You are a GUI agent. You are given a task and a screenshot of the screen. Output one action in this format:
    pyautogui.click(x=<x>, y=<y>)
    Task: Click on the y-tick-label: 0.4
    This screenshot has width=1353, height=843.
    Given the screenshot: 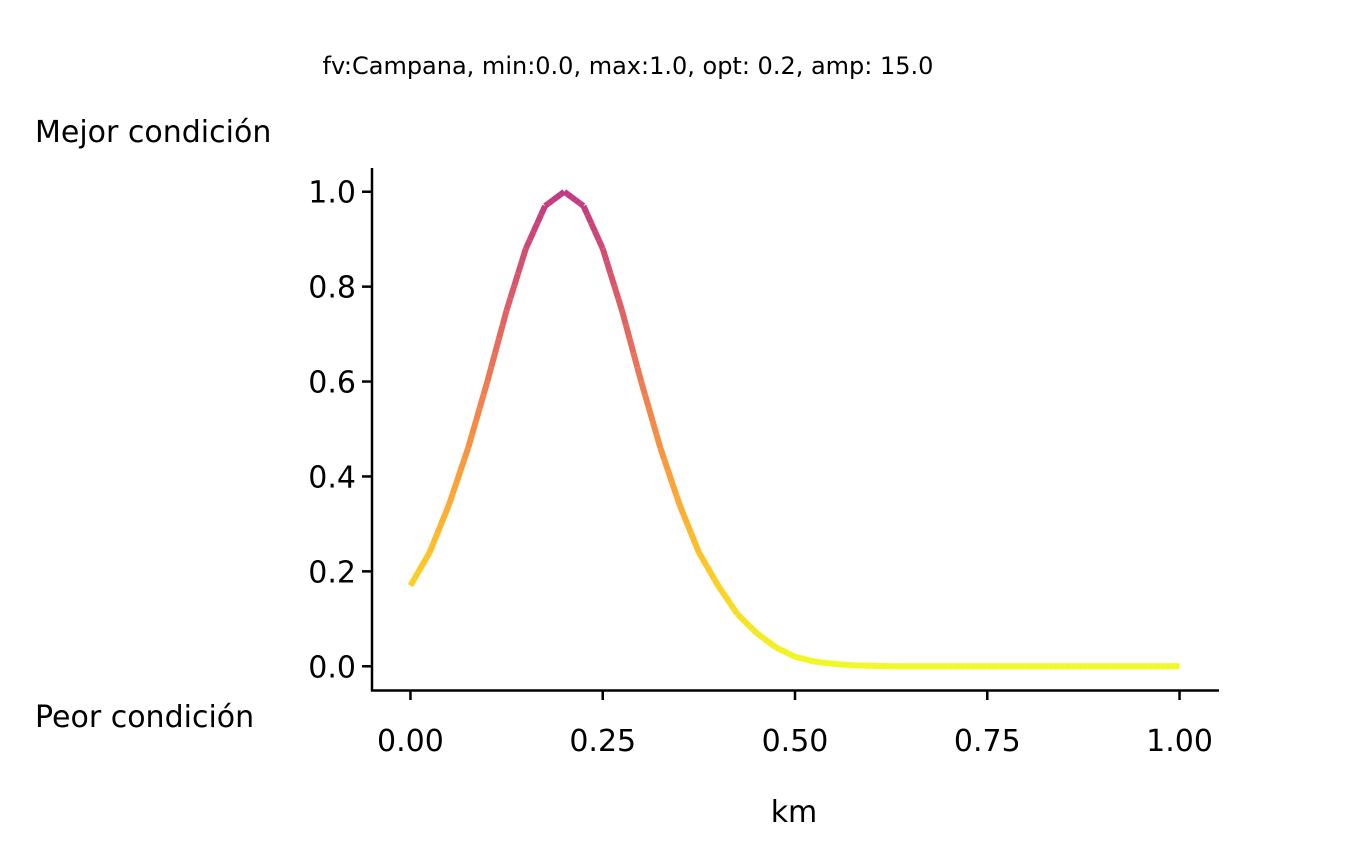 What is the action you would take?
    pyautogui.click(x=332, y=477)
    